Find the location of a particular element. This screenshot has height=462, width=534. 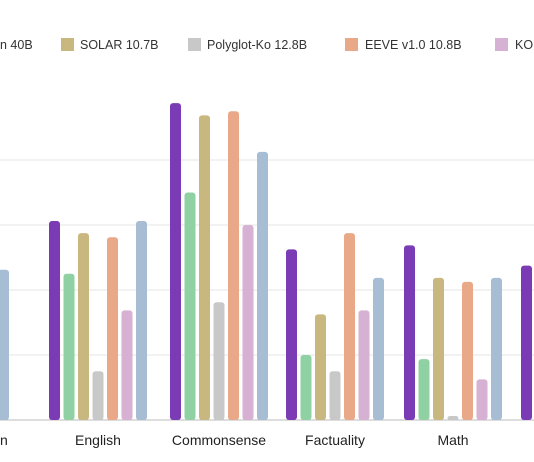

legend-label: EEVE v1.0 10.8B is located at coordinates (413, 45).